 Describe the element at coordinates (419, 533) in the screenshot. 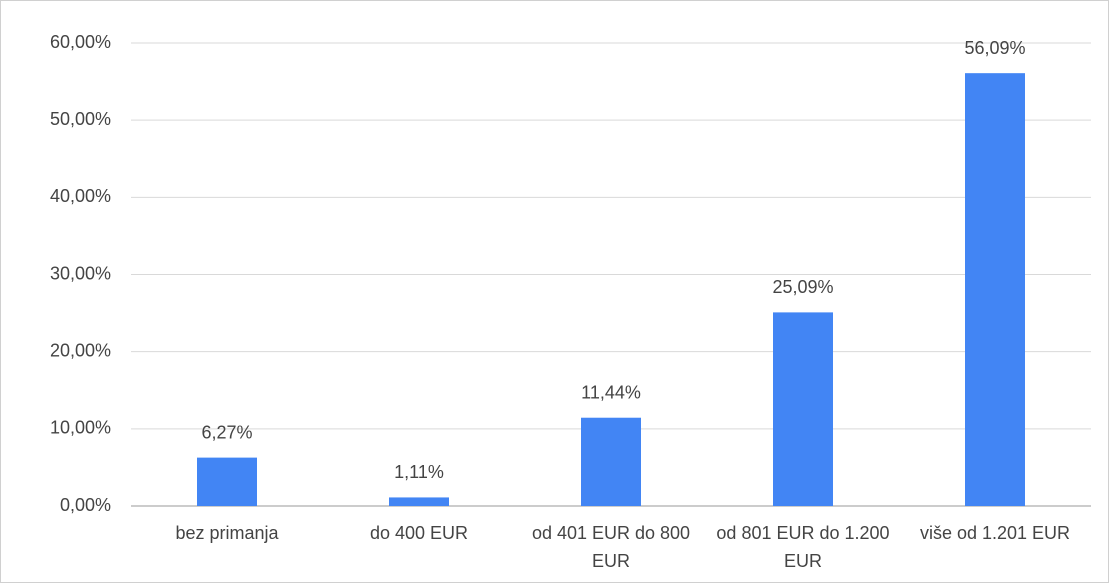

I see `x-tick-label: do 400 EUR` at that location.